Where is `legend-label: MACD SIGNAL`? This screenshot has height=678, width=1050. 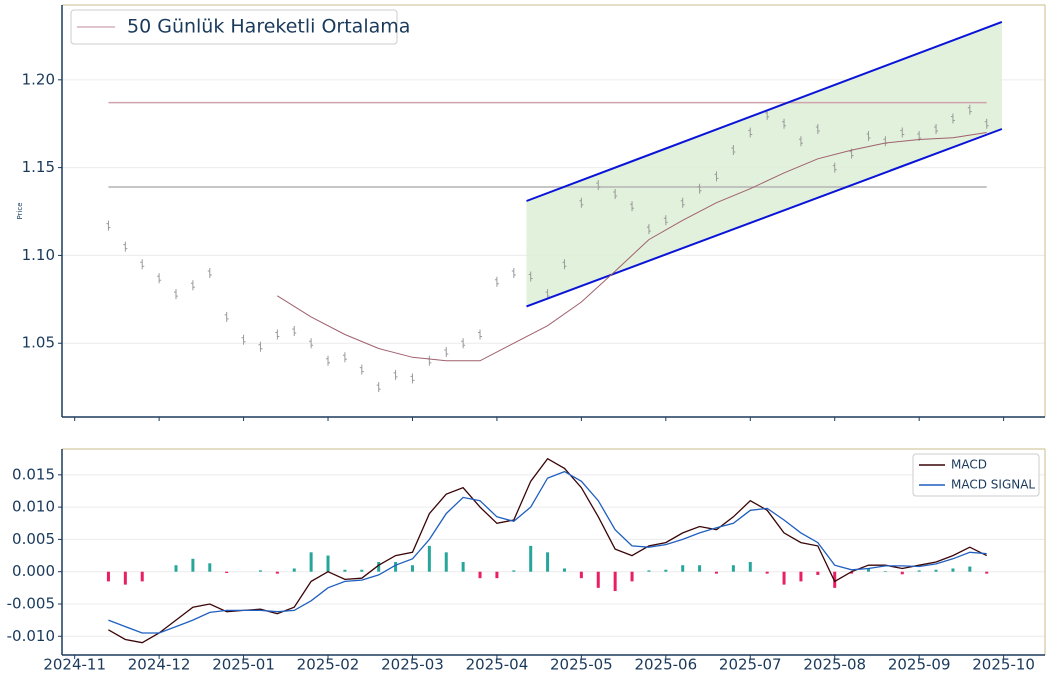
legend-label: MACD SIGNAL is located at coordinates (993, 485).